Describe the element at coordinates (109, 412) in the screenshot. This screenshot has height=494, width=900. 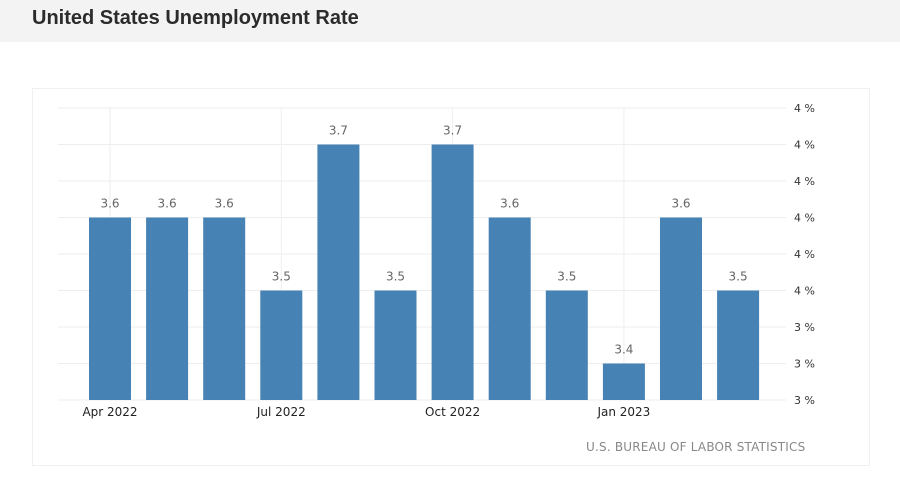
I see `x-tick-label: Apr 2022` at that location.